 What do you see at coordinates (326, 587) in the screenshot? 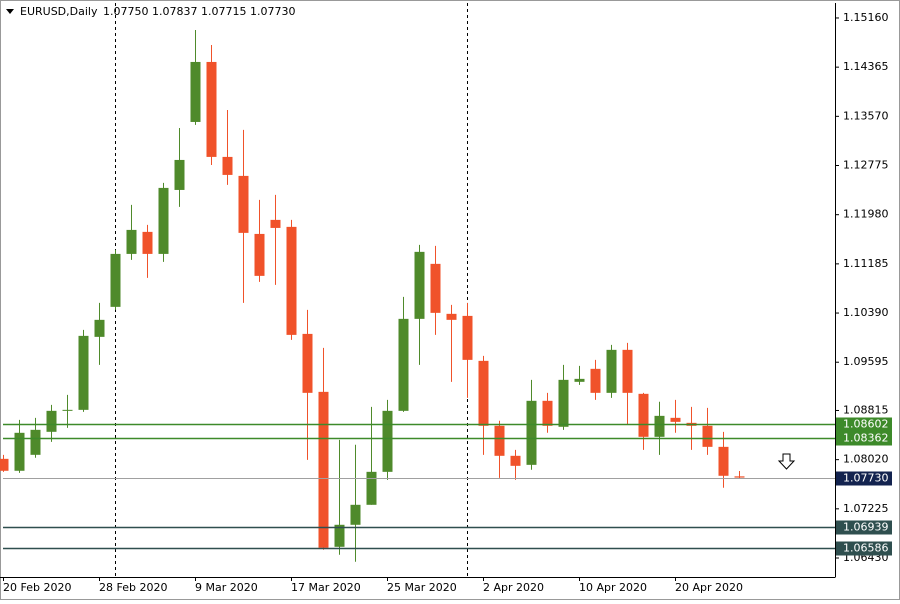
I see `x-tick-label: 17 Mar 2020` at bounding box center [326, 587].